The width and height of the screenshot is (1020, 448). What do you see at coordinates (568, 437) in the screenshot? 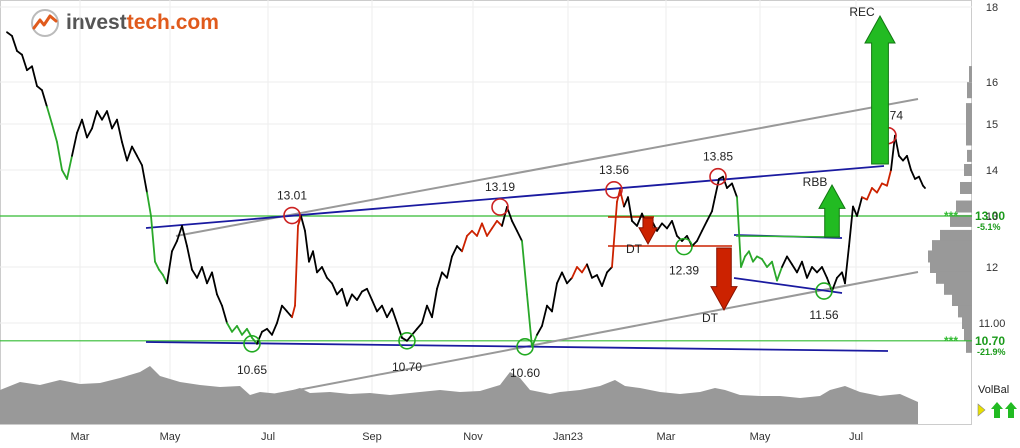
I see `x-tick-label: Jan23` at bounding box center [568, 437].